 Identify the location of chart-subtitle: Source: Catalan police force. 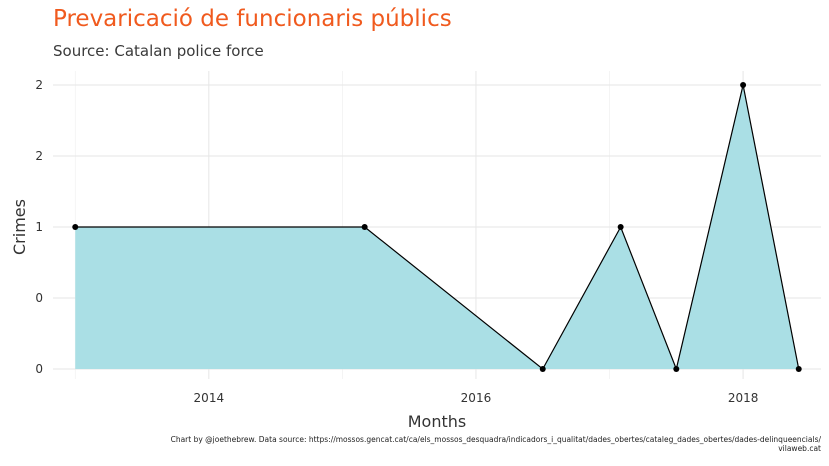
(158, 51).